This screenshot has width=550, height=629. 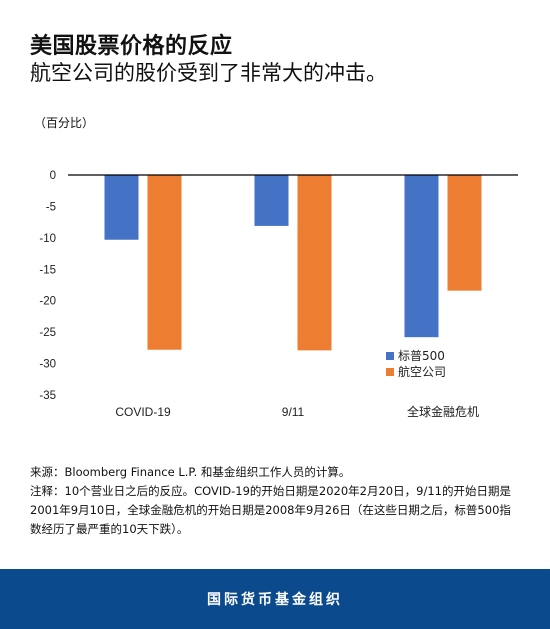 I want to click on footer-bar: 国际货币基金组织, so click(x=275, y=599).